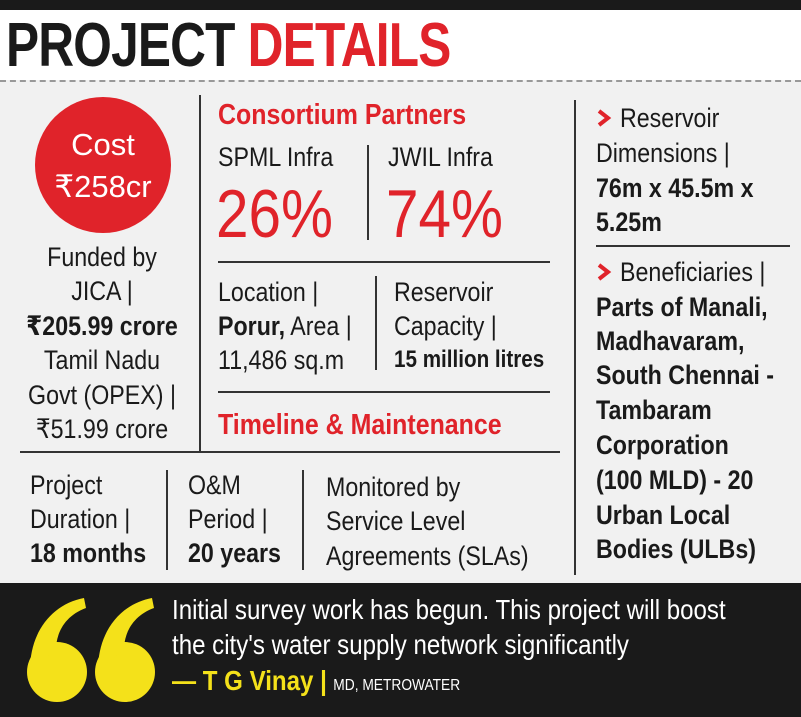 The width and height of the screenshot is (801, 717). What do you see at coordinates (102, 257) in the screenshot?
I see `funding-line: Funded by` at bounding box center [102, 257].